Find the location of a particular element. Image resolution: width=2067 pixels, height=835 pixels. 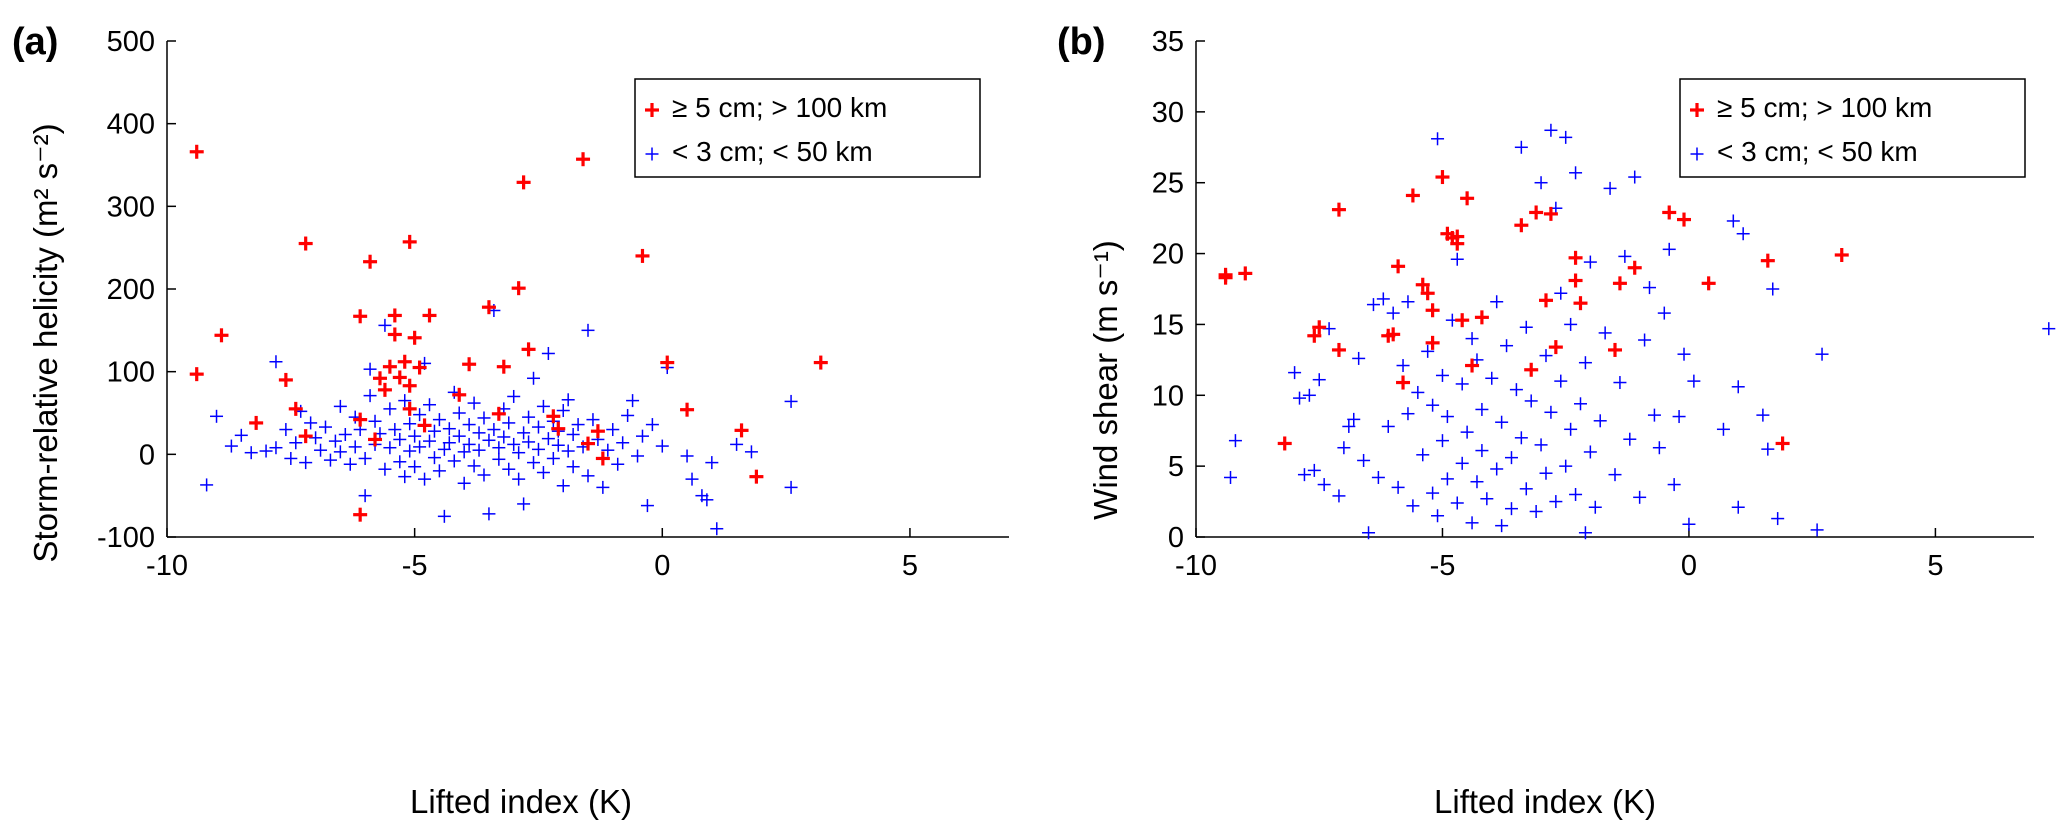

legend-marker-large is located at coordinates (652, 110).